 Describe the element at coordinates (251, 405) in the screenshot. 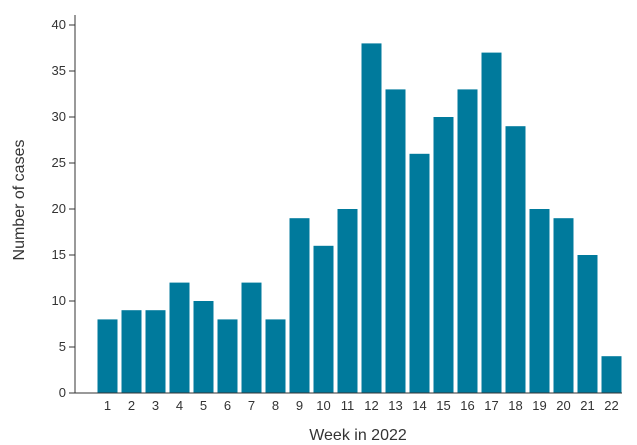

I see `x-tick-label: 7` at that location.